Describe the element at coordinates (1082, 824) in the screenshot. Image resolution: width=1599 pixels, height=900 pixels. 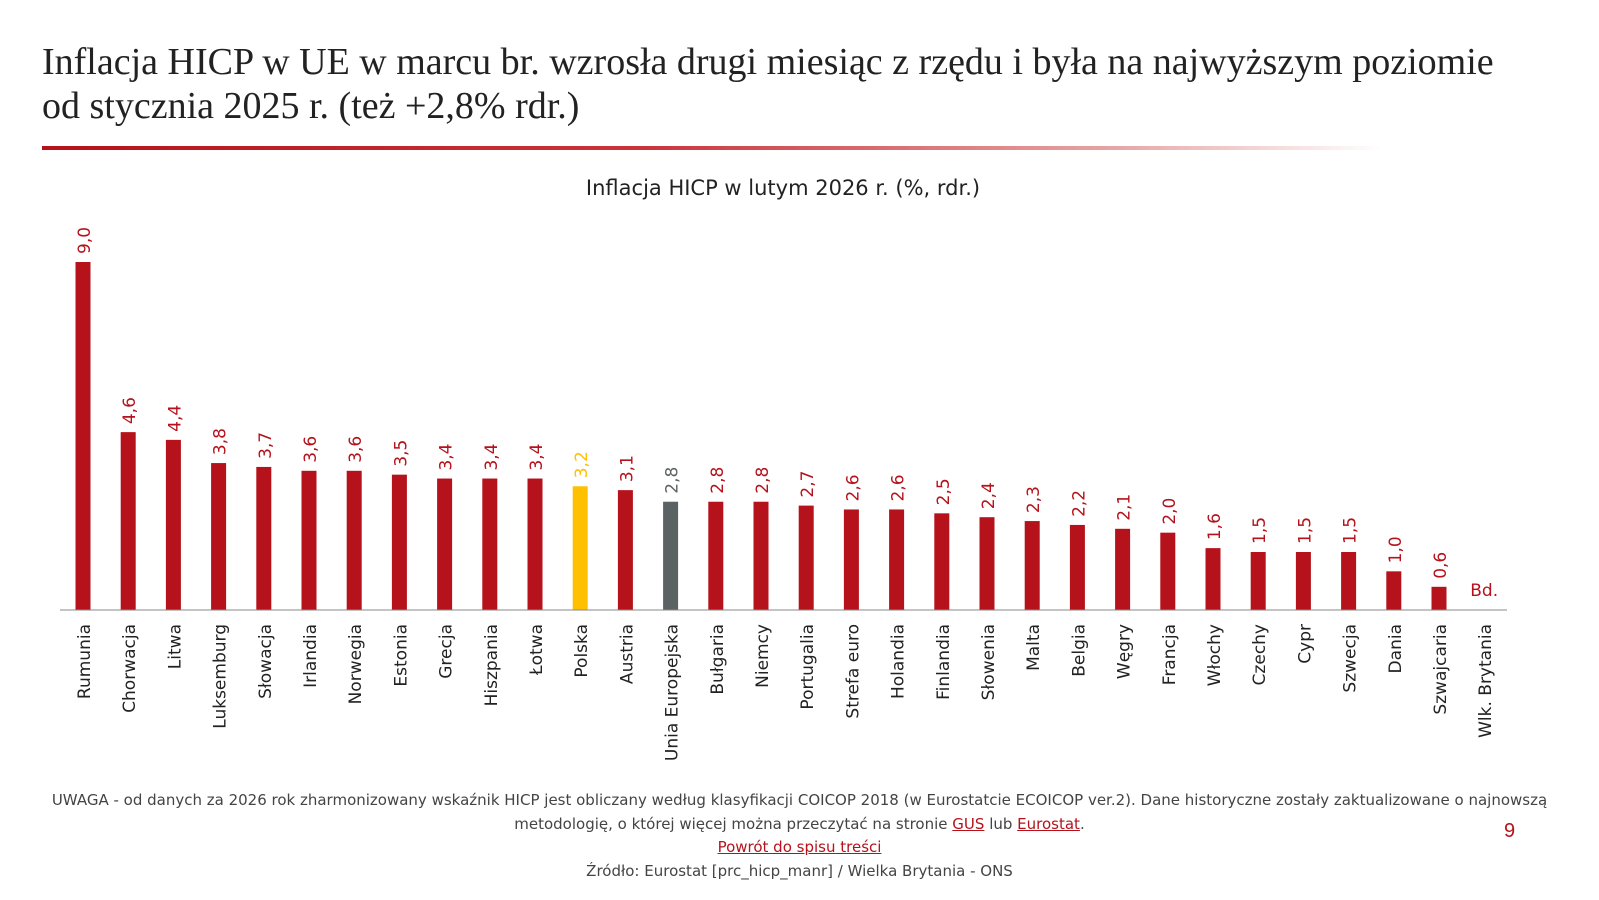
I see `note-end: .` at that location.